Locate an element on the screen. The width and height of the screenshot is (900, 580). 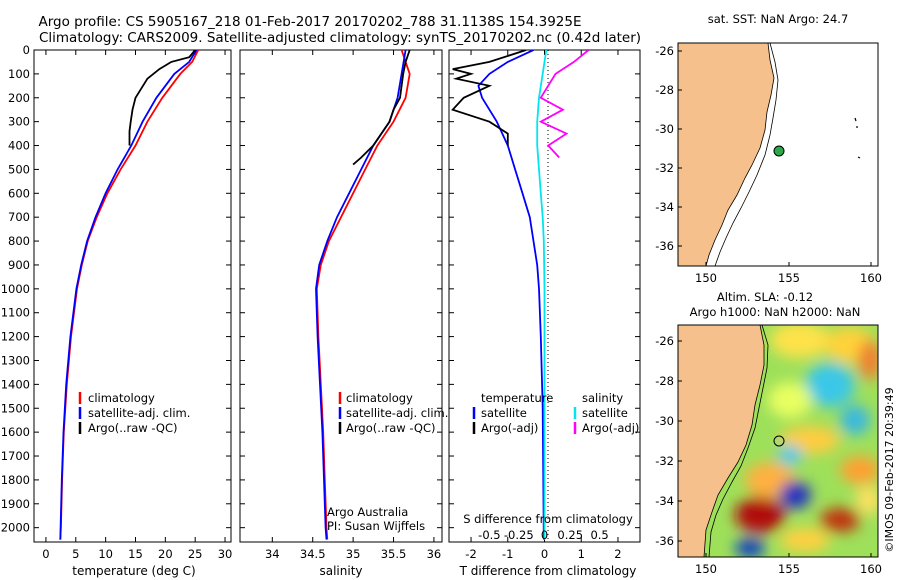
x-tick-label: 34.5 is located at coordinates (313, 554).